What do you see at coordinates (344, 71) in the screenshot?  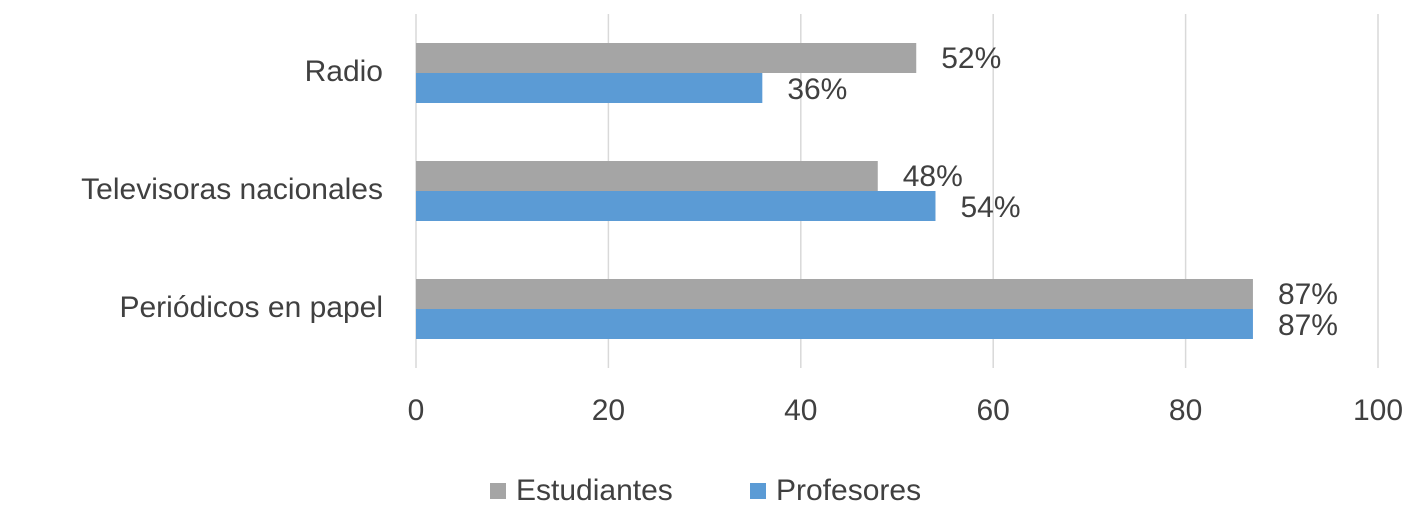 I see `y-tick-label: Radio` at bounding box center [344, 71].